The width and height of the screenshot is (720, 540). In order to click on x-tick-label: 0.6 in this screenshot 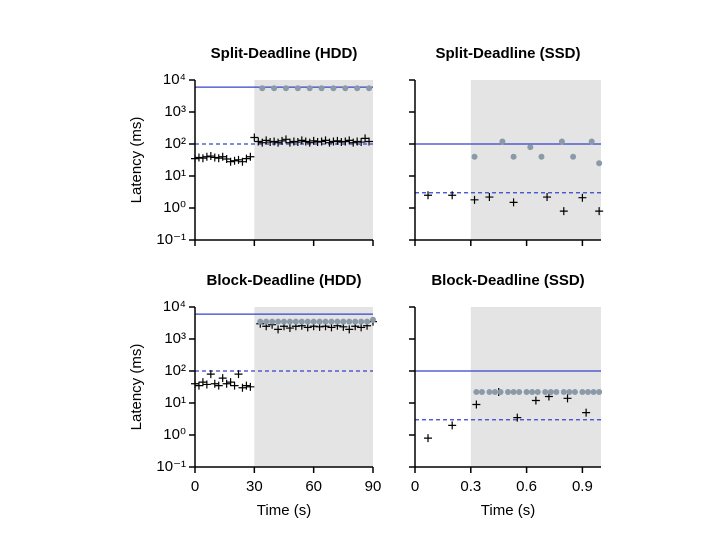, I will do `click(526, 486)`.